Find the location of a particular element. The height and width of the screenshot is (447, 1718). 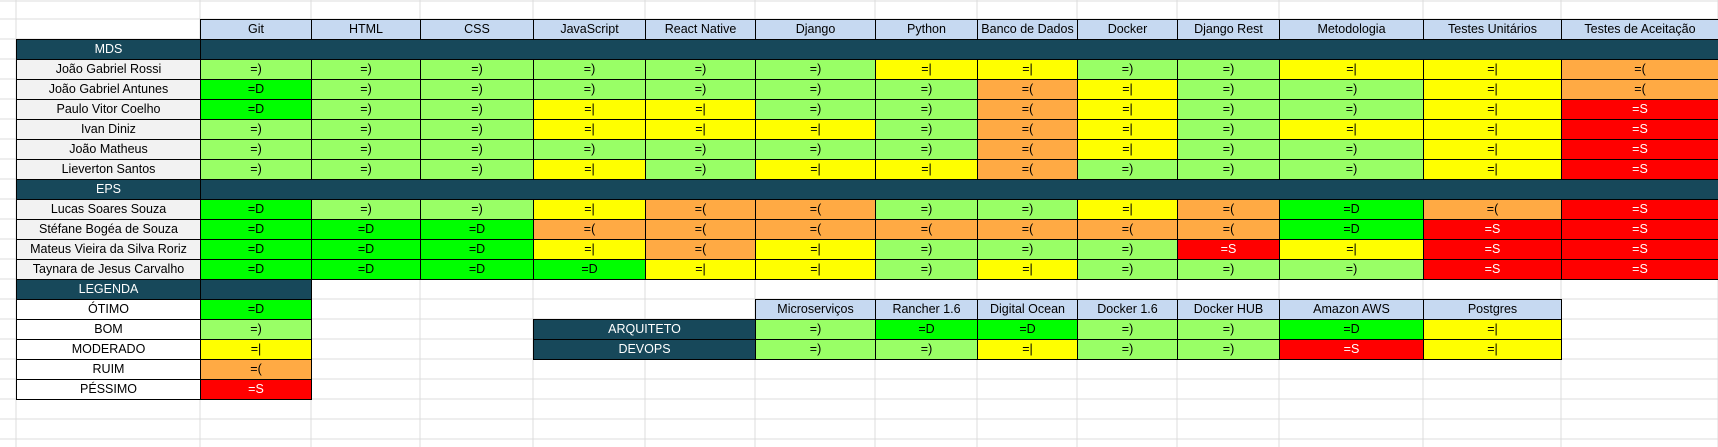

column-header: Amazon AWS is located at coordinates (1351, 309).